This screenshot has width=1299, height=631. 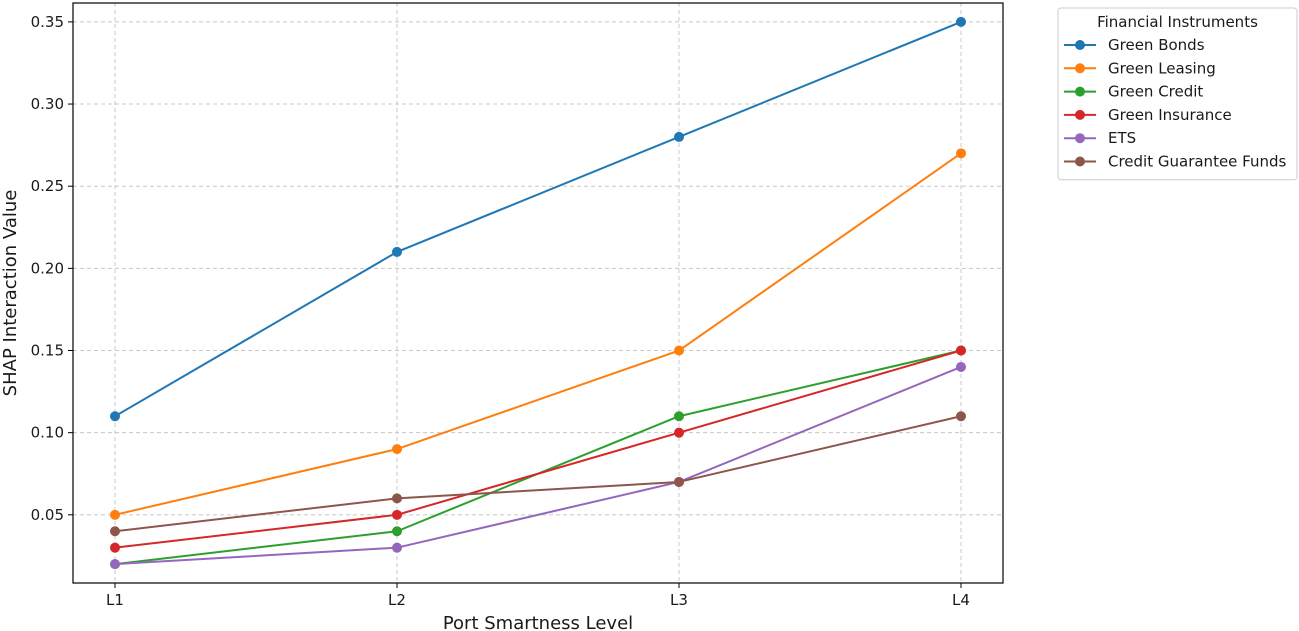 What do you see at coordinates (397, 600) in the screenshot?
I see `x-tick-label: L2` at bounding box center [397, 600].